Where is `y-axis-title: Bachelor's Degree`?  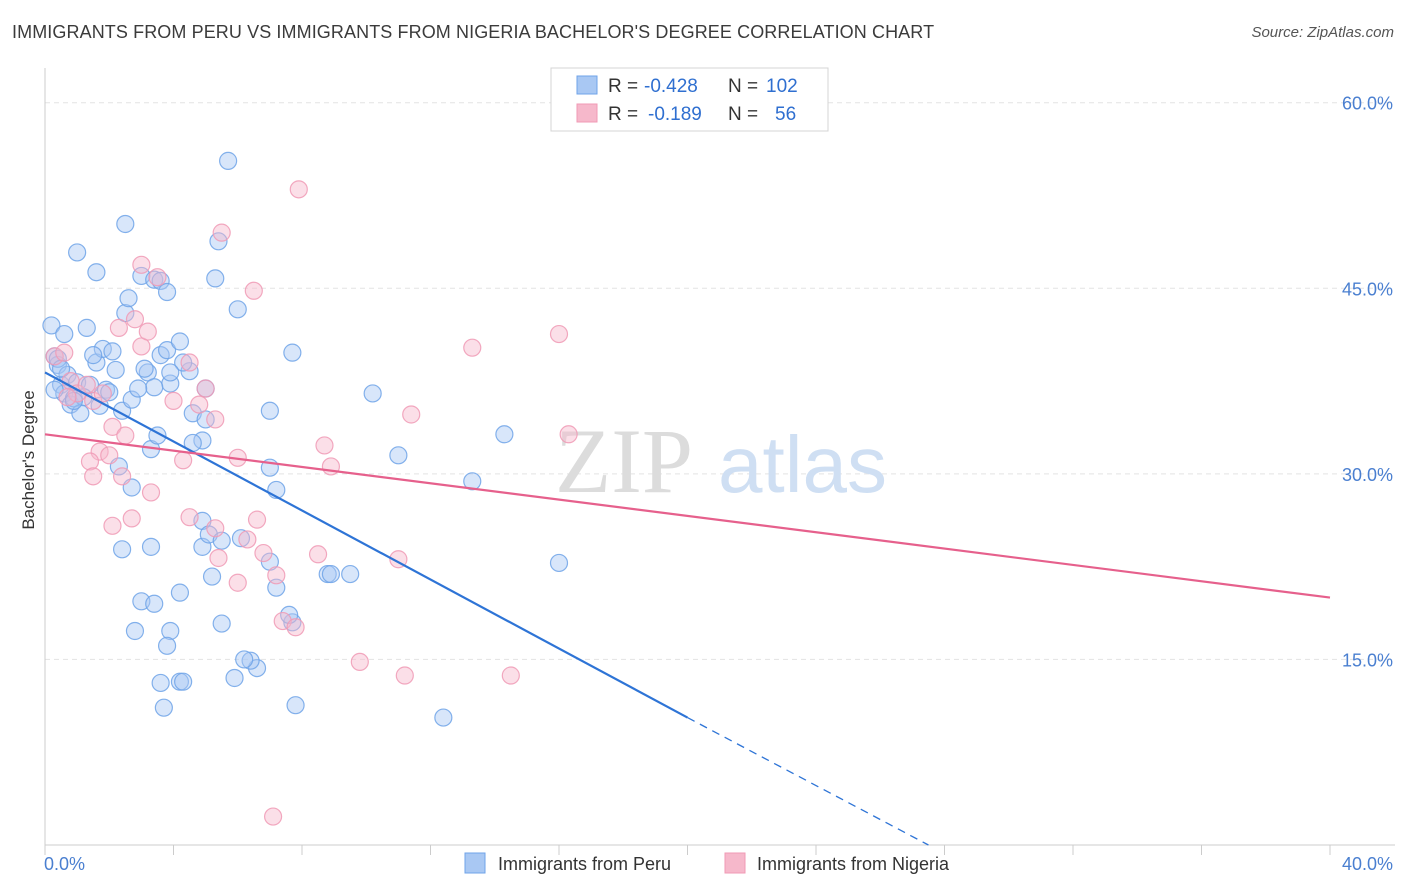
y-axis-title: Bachelor's Degree is located at coordinates (28, 459).